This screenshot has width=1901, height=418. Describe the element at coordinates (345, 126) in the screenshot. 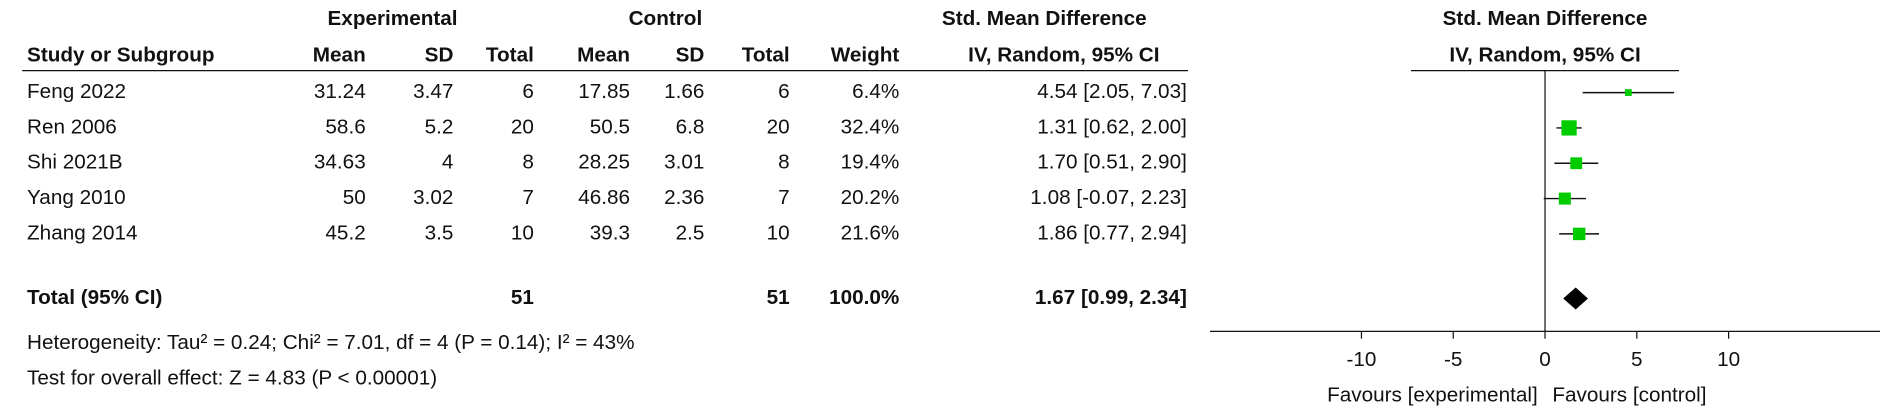

I see `table-cell: 58.6` at that location.